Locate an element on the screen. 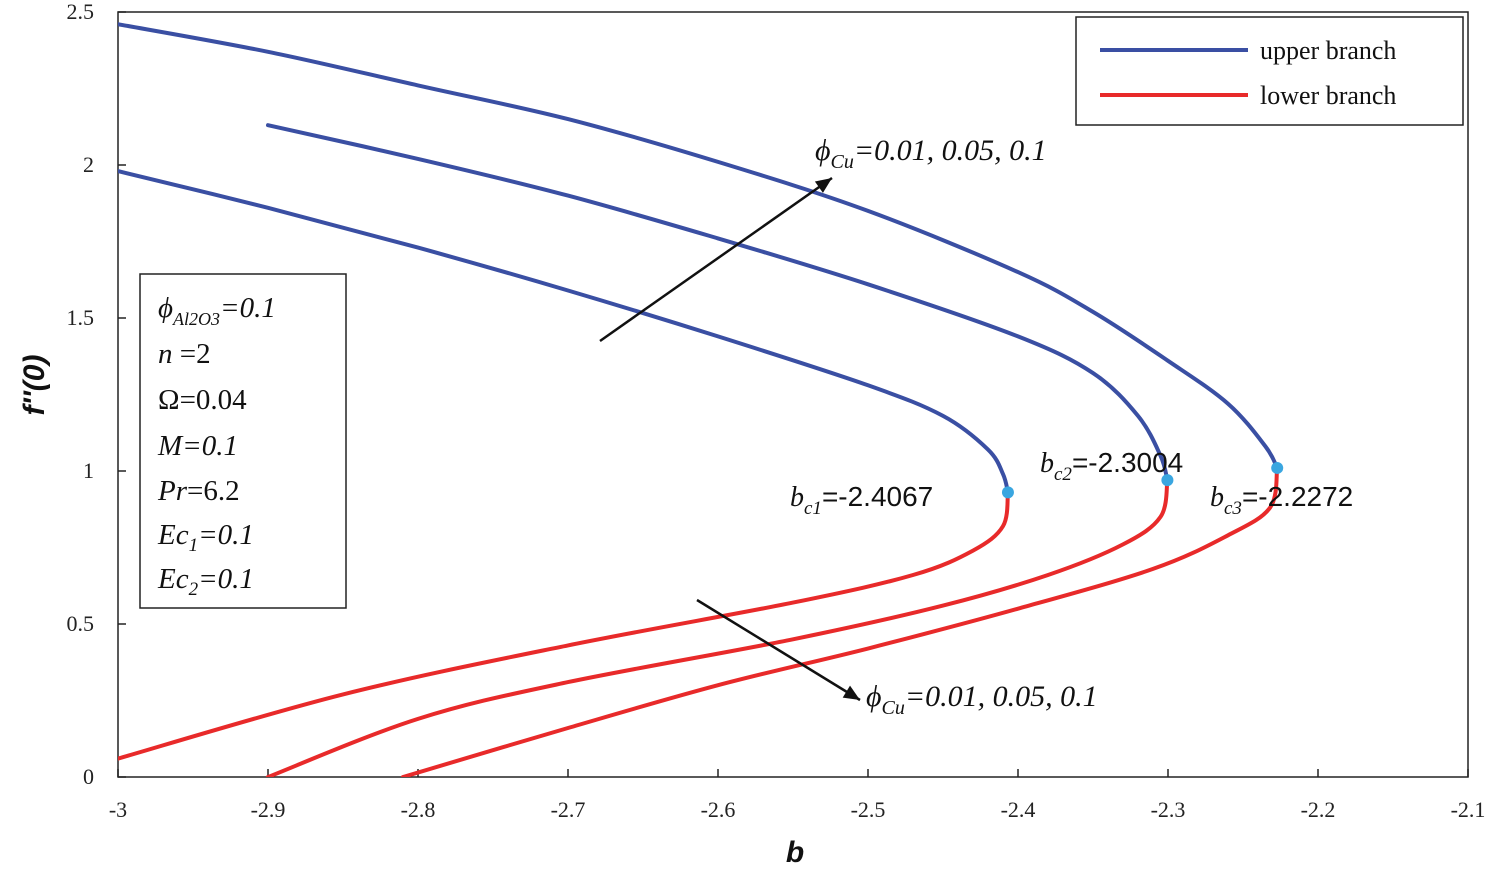  upper-arrow-head is located at coordinates (823, 185).